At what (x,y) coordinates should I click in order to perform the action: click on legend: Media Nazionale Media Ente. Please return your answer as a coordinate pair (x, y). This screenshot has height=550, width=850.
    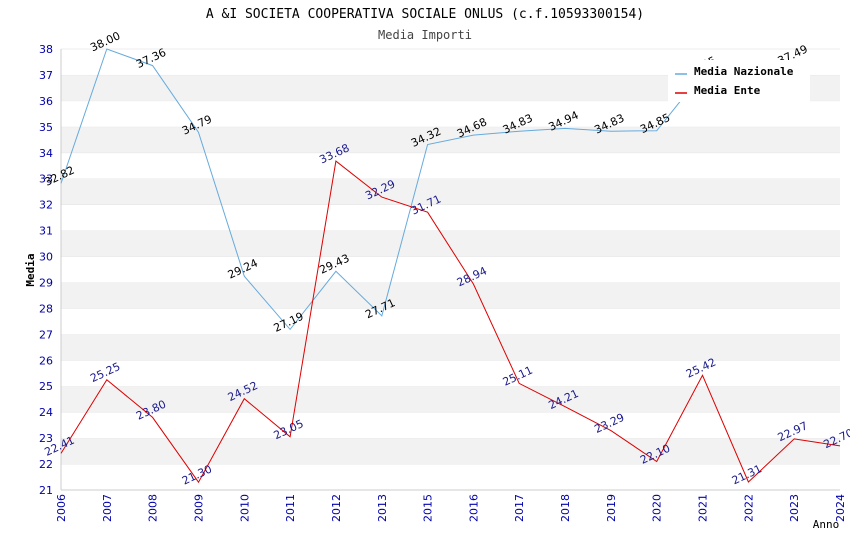
    Looking at the image, I should click on (739, 81).